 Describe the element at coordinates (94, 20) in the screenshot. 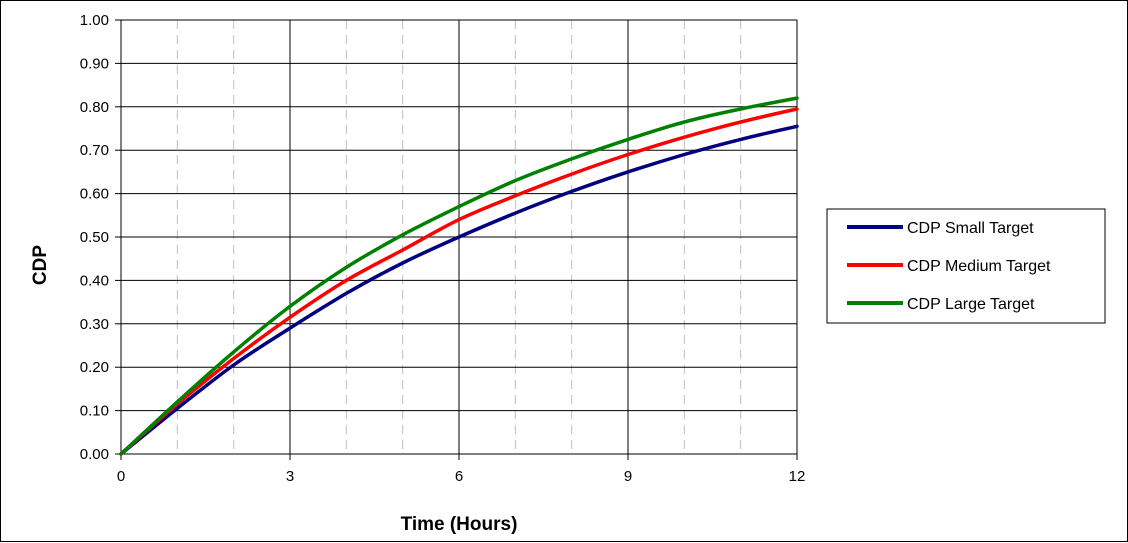

I see `y-tick-label: 1.00` at that location.